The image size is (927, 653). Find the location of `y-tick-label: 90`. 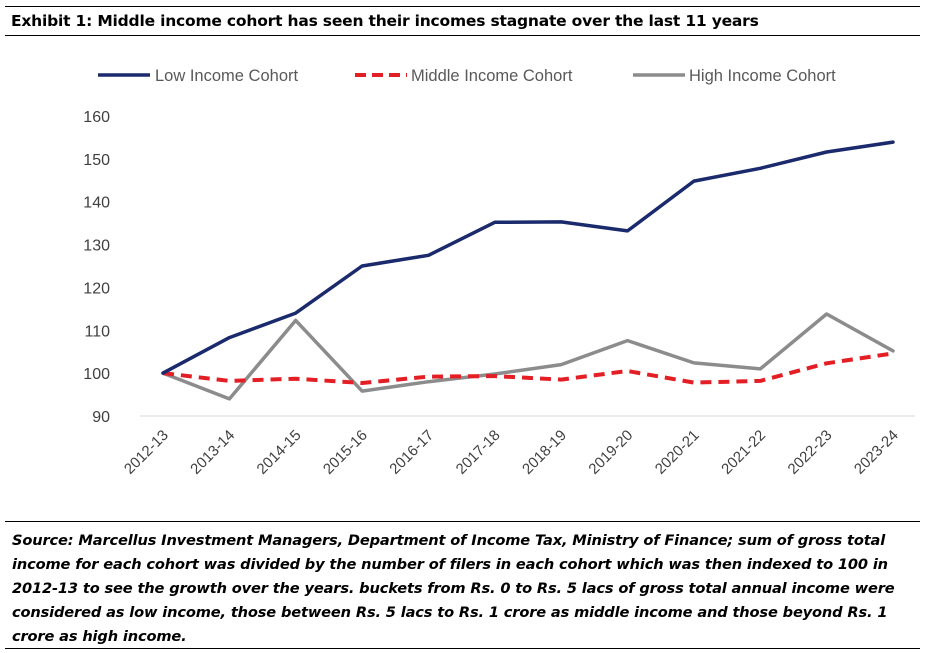

y-tick-label: 90 is located at coordinates (101, 417).